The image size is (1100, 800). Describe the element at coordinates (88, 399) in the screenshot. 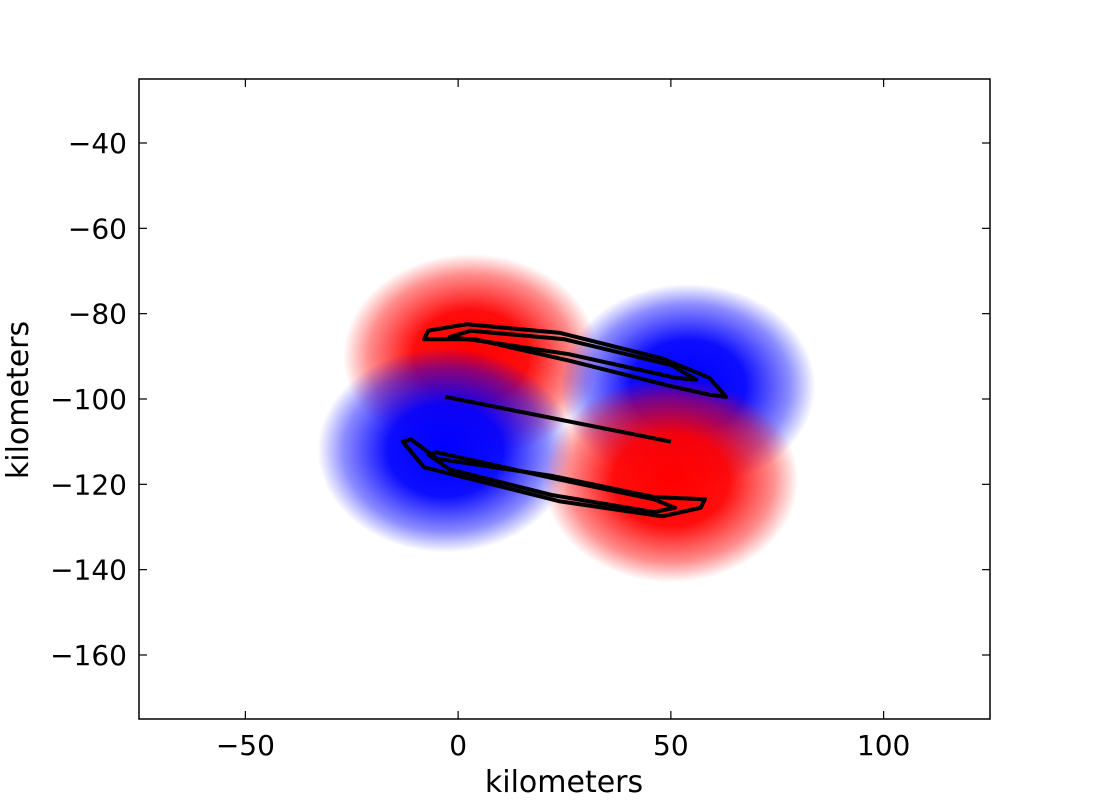

I see `y-tick-label: −100` at that location.